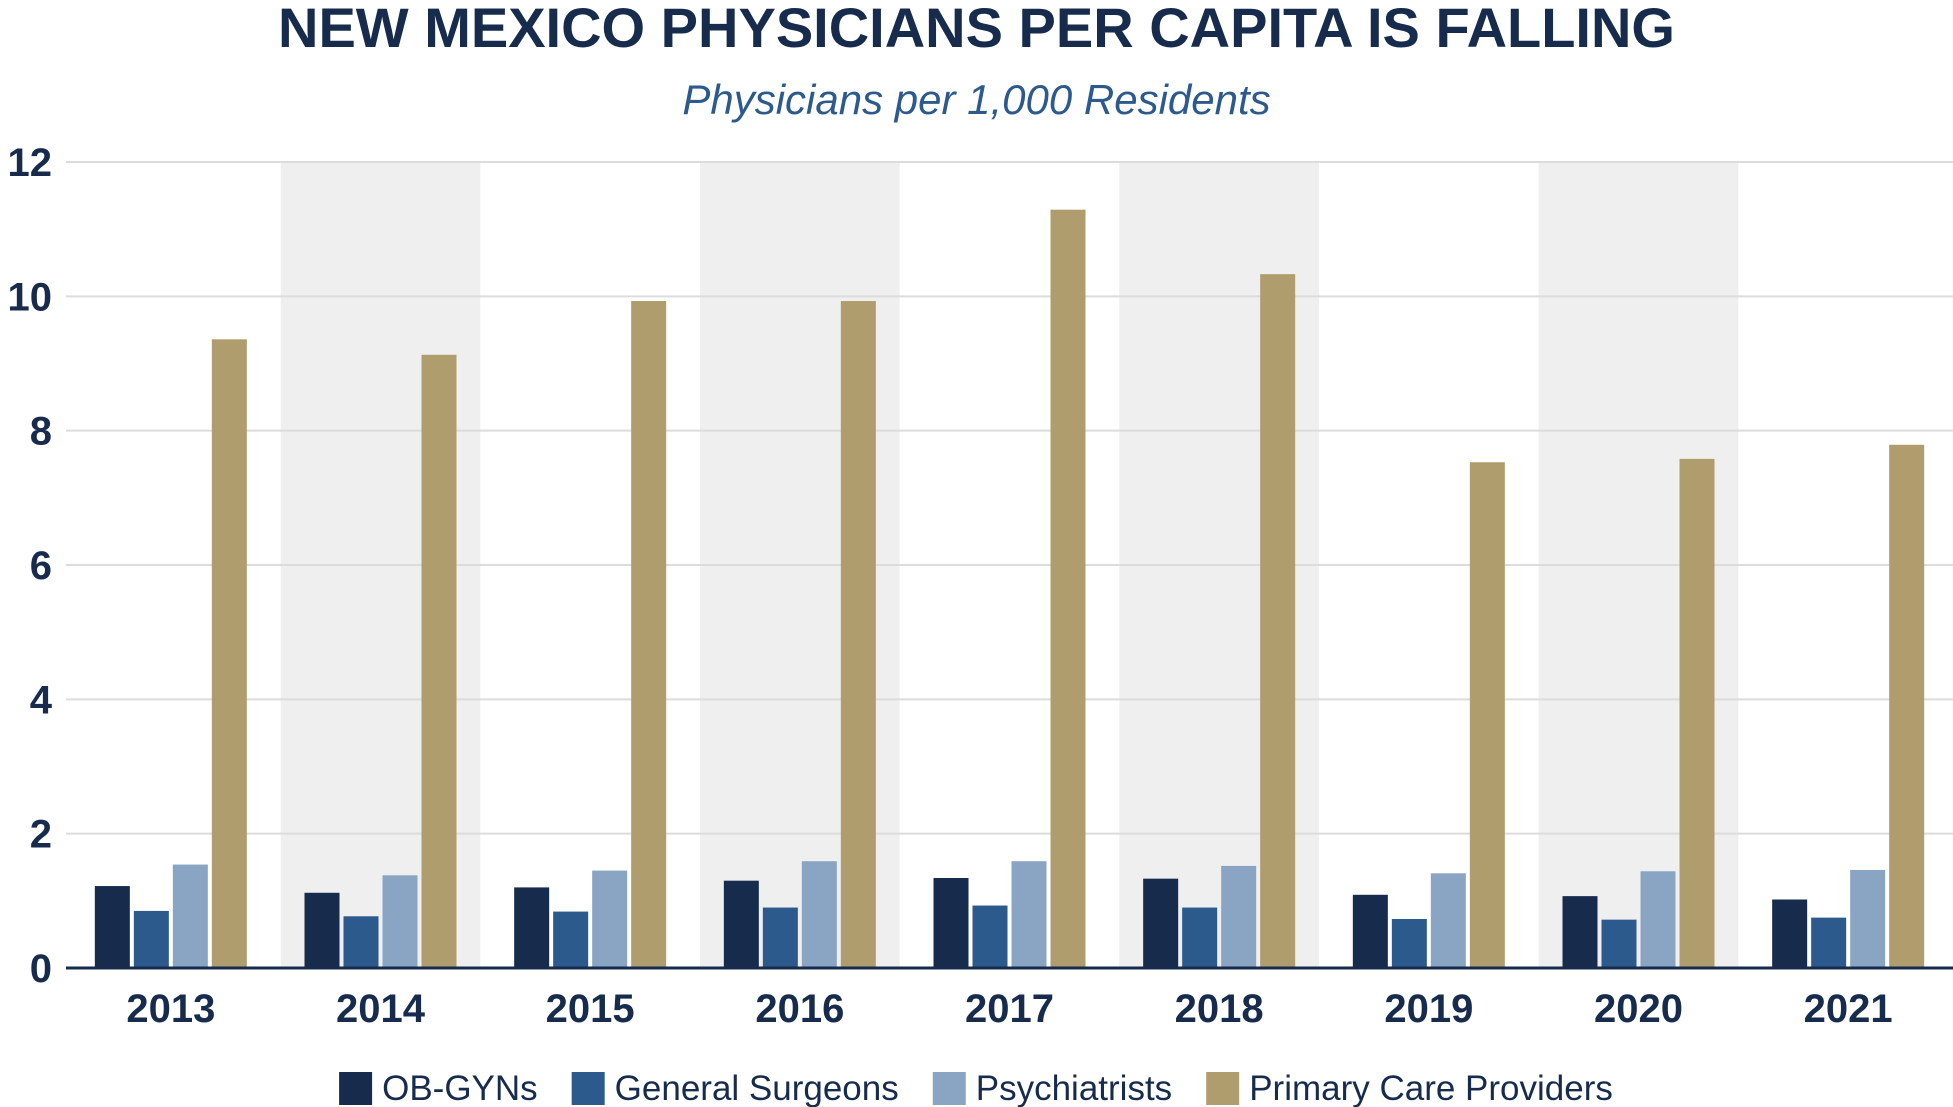 Image resolution: width=1953 pixels, height=1107 pixels. Describe the element at coordinates (1428, 1009) in the screenshot. I see `x-tick-label: 2019` at that location.